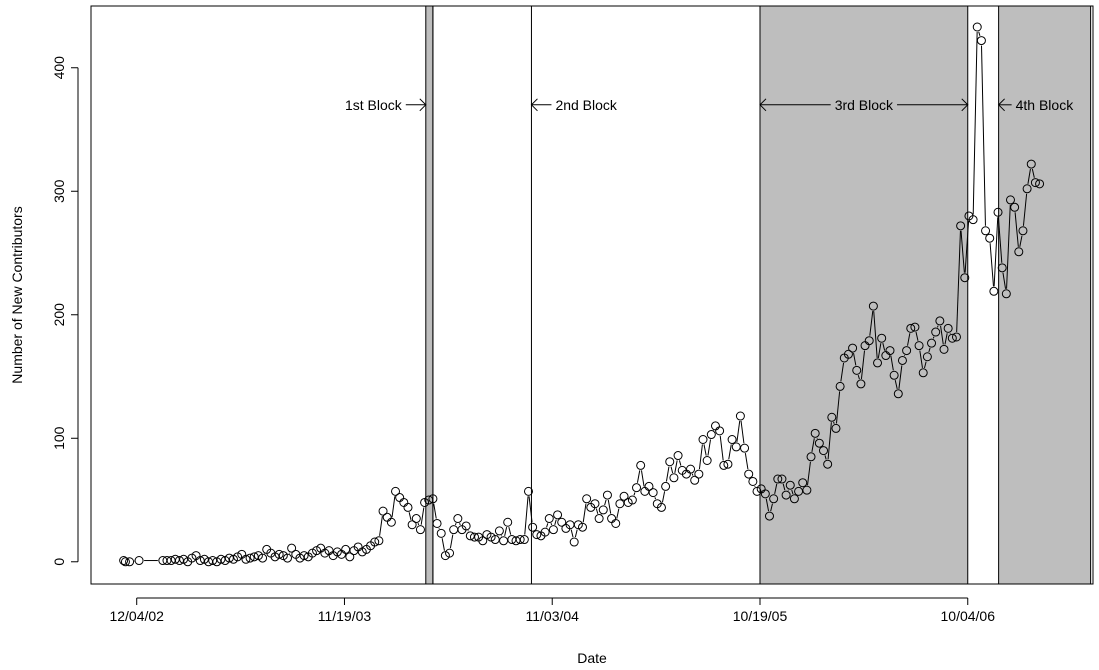 The image size is (1099, 670). I want to click on block-labels-layer: 1st Block 2nd Block 3rd Block 4th Block, so click(709, 105).